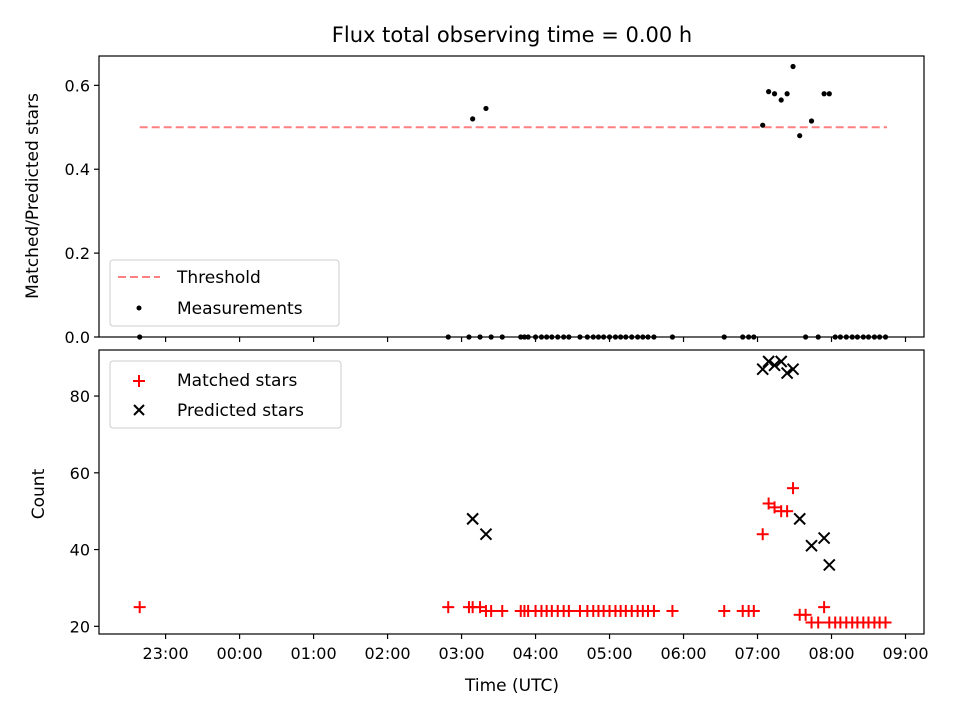 The width and height of the screenshot is (960, 720). I want to click on top-panel-x-ticks, so click(535, 339).